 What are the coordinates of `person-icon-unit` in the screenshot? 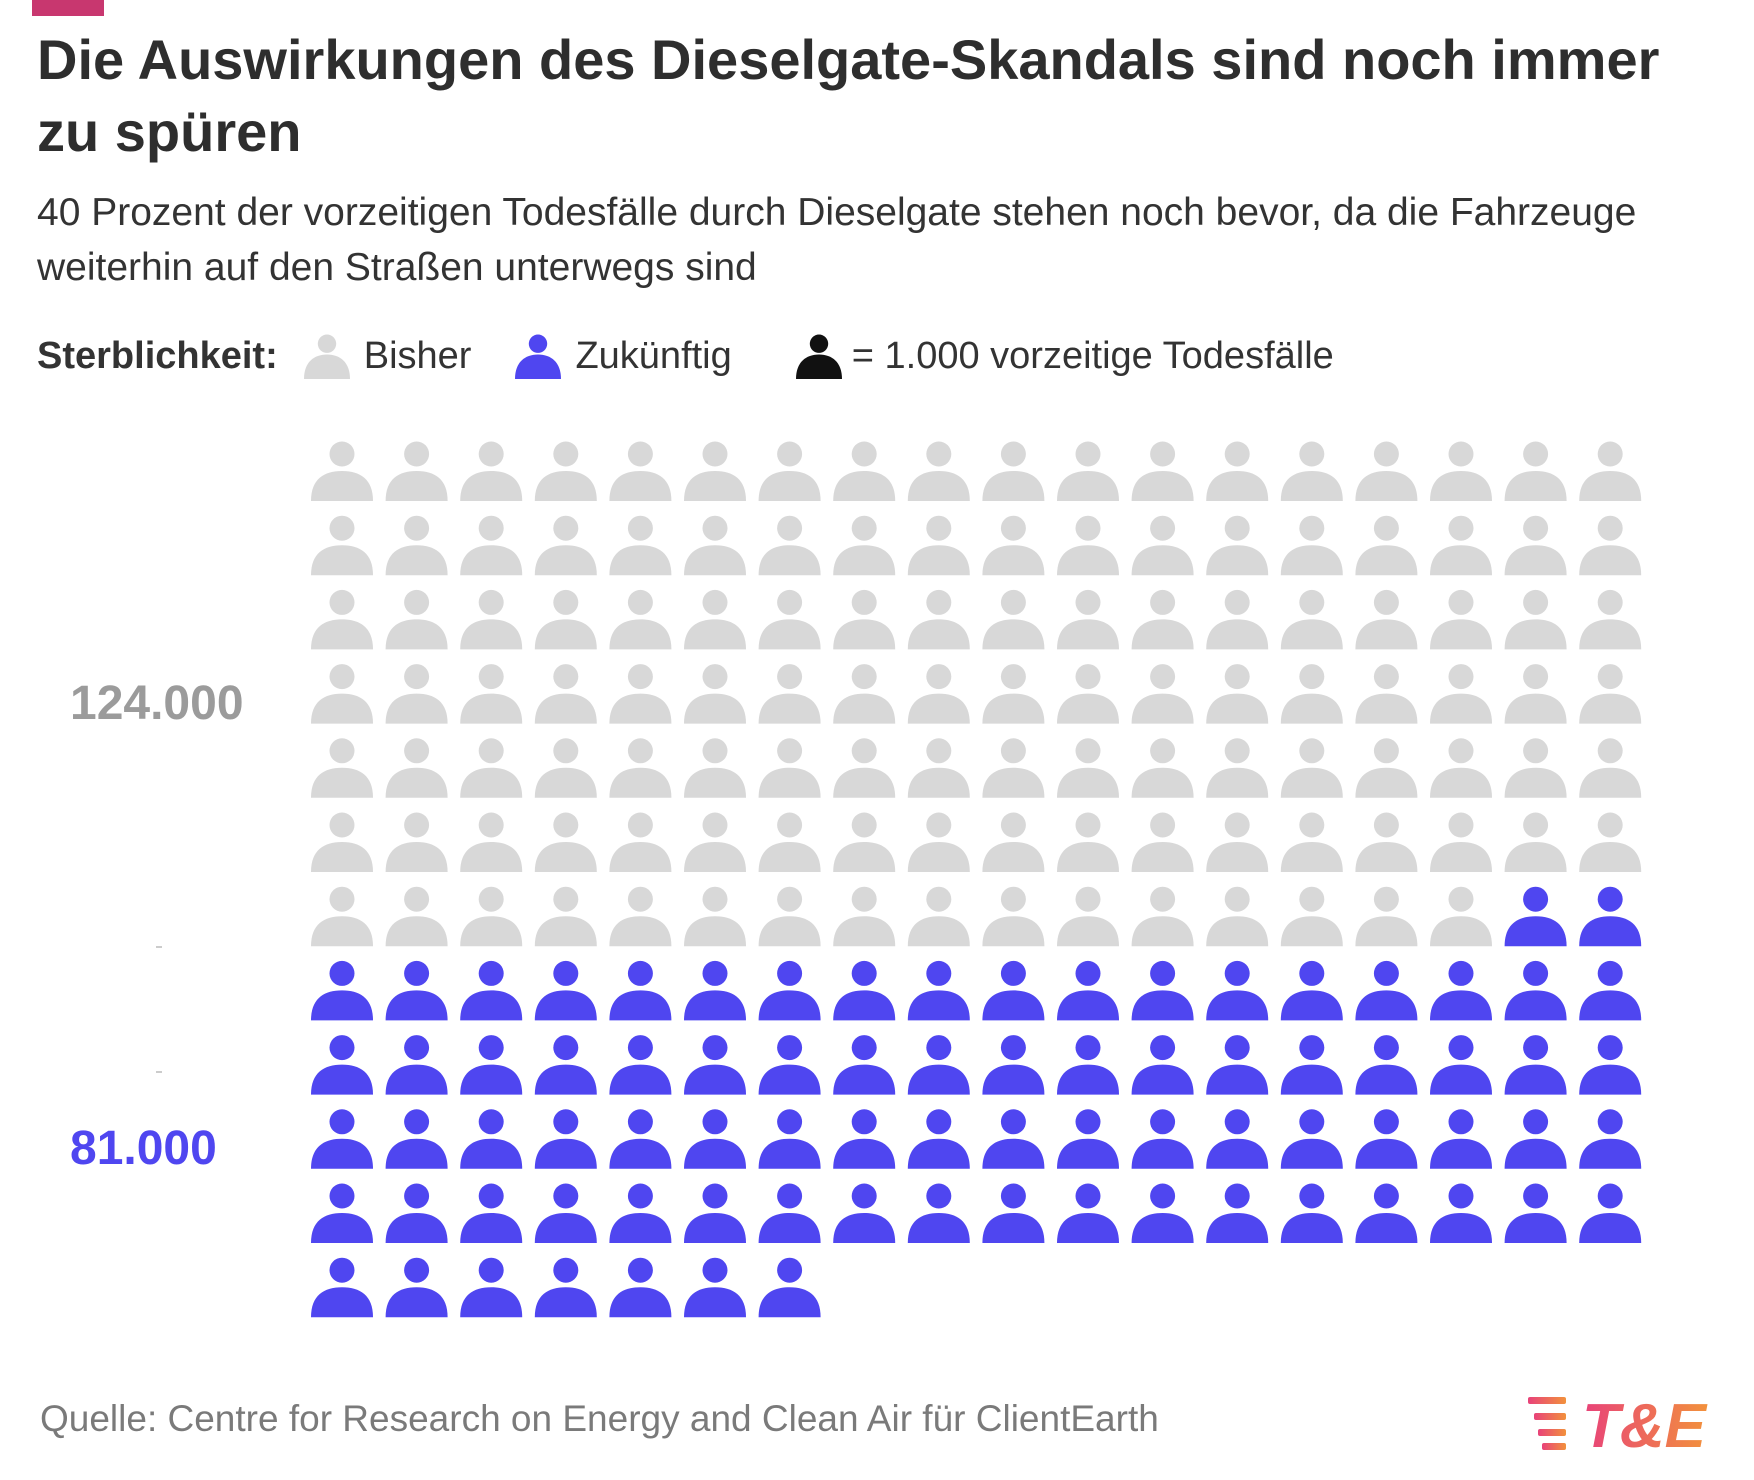 It's located at (818, 356).